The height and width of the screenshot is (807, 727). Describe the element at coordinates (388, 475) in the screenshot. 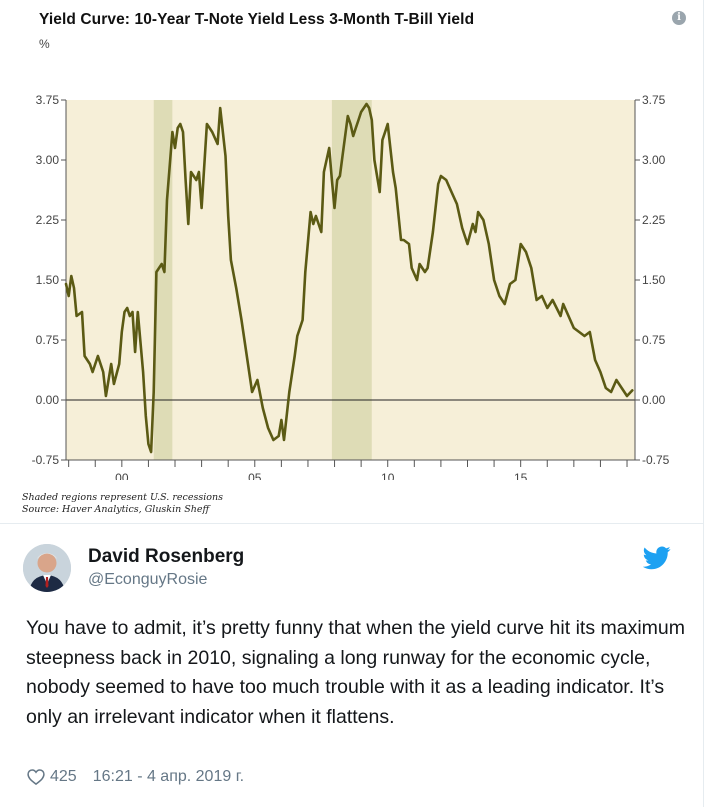

I see `x-tick-label: 10` at that location.